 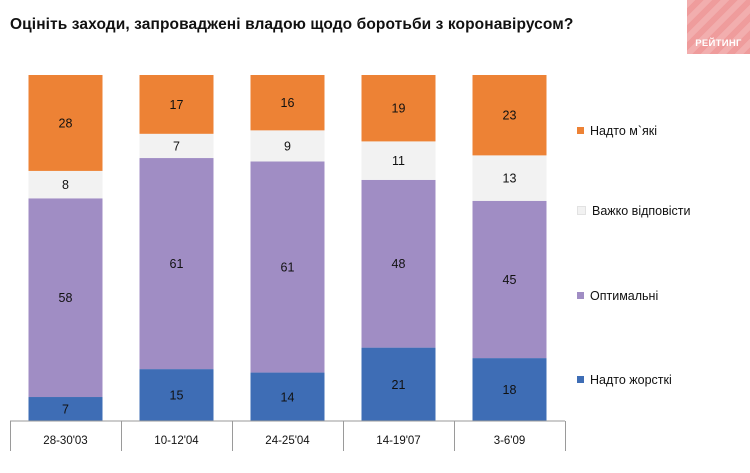 I want to click on legend-swatch-optimal, so click(x=580, y=296).